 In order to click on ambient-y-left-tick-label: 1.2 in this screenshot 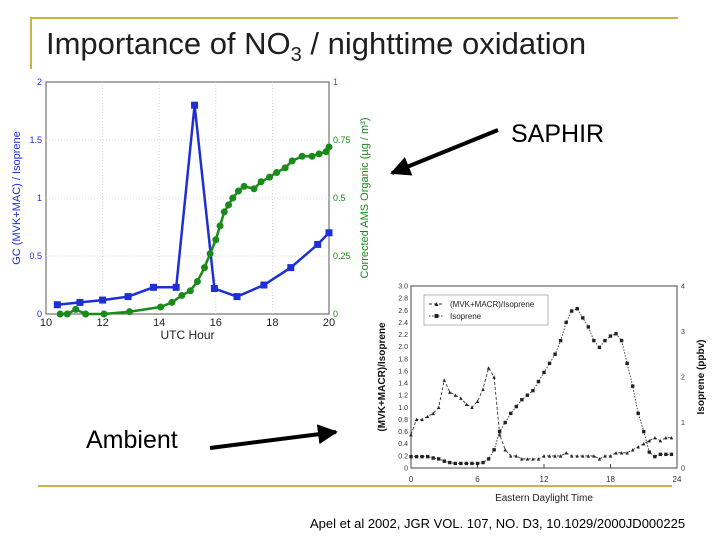, I will do `click(403, 396)`.